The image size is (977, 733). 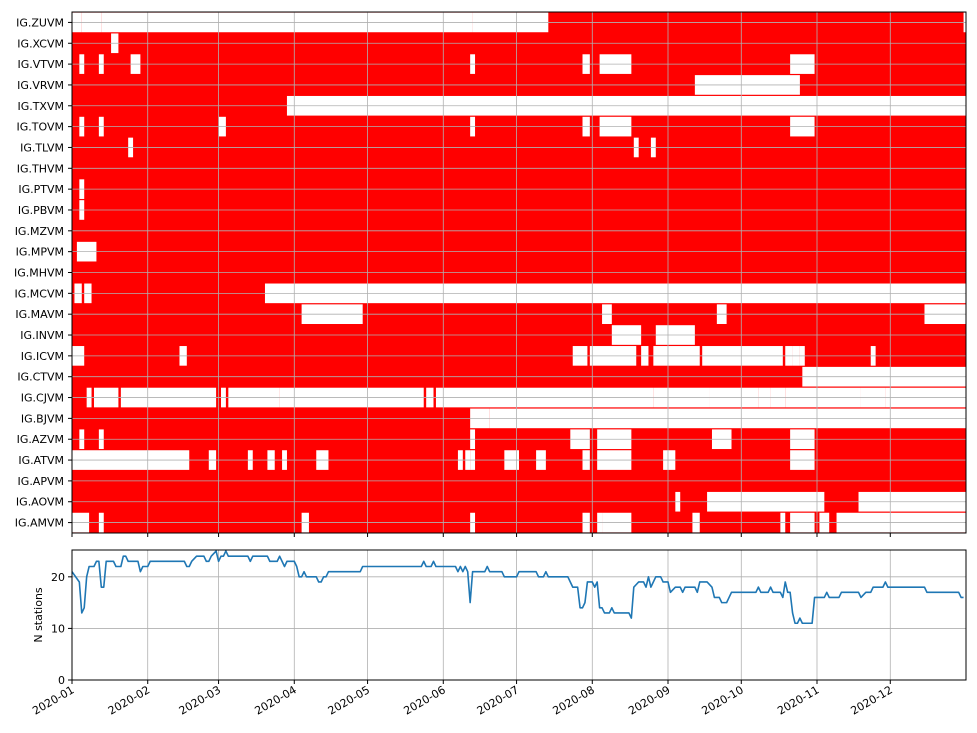 What do you see at coordinates (40, 439) in the screenshot?
I see `station-label: IG.AZVM` at bounding box center [40, 439].